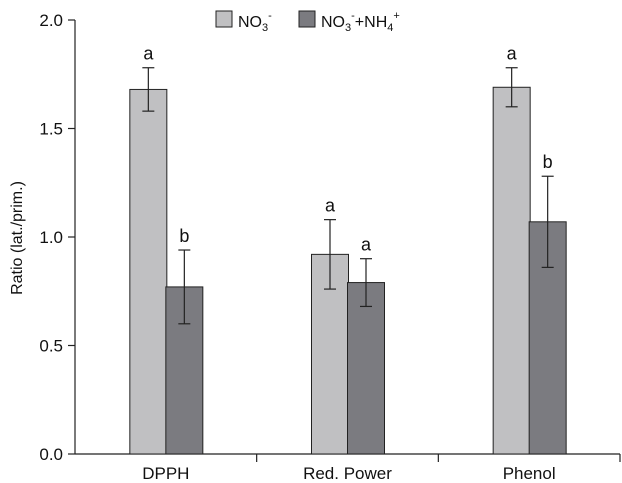  What do you see at coordinates (224, 19) in the screenshot?
I see `legend-swatch-nitrate` at bounding box center [224, 19].